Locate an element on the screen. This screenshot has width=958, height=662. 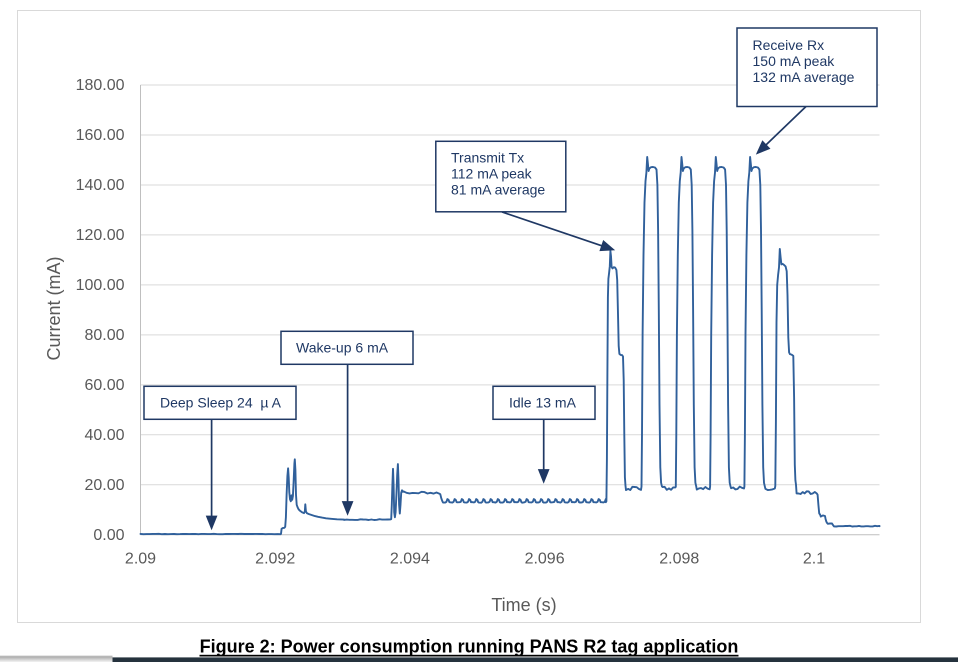
svg-text: 2.096 is located at coordinates (545, 559).